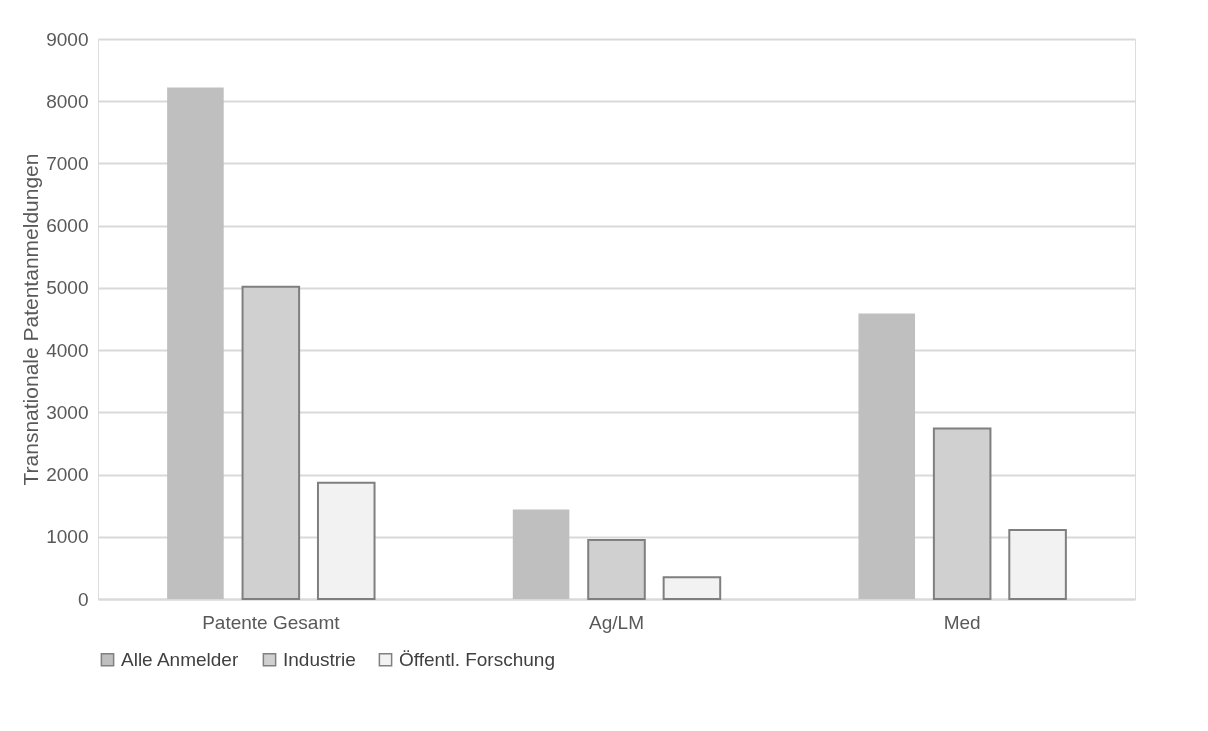  I want to click on y-tick-label: 8000, so click(67, 101).